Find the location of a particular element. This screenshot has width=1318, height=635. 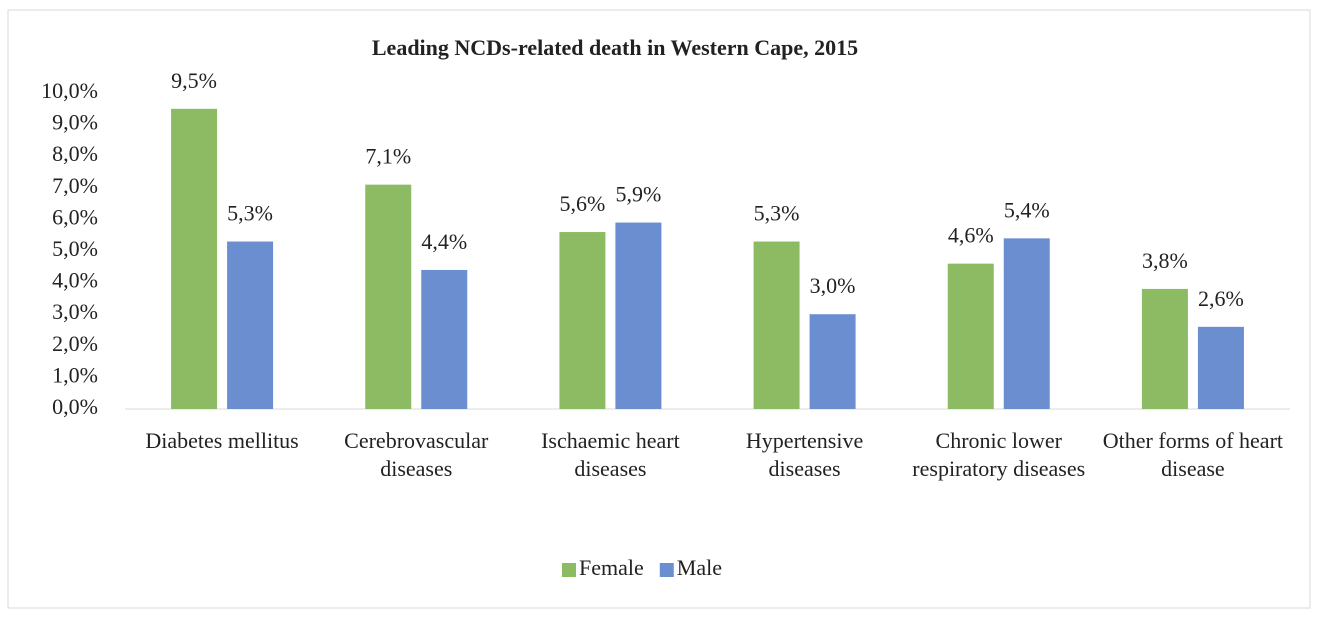

y-tick-label: 6,0% is located at coordinates (75, 216).